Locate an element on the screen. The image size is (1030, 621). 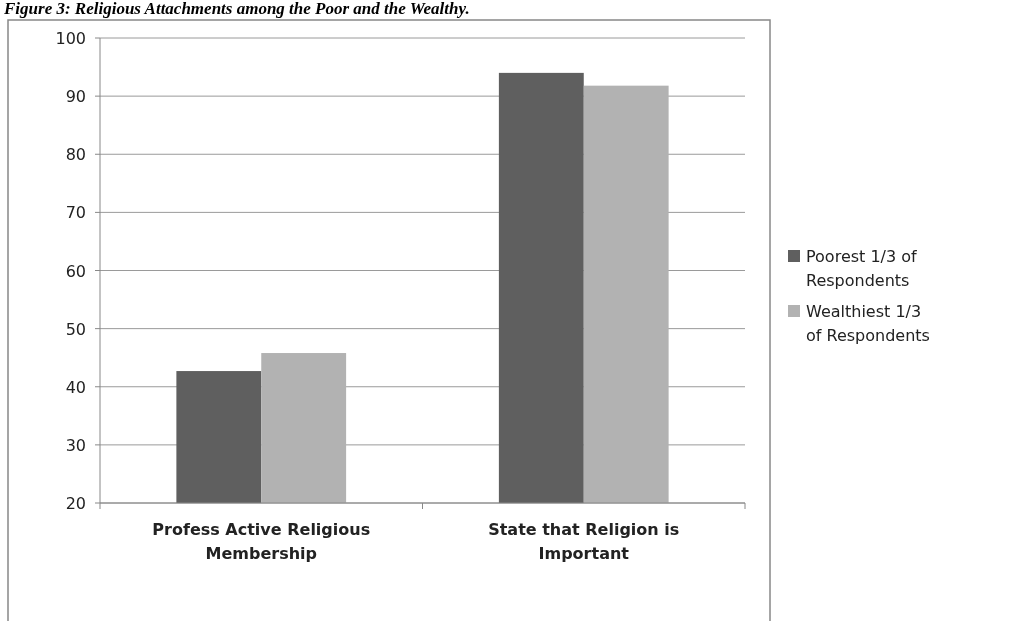
y-tick-label: 50 is located at coordinates (75, 329).